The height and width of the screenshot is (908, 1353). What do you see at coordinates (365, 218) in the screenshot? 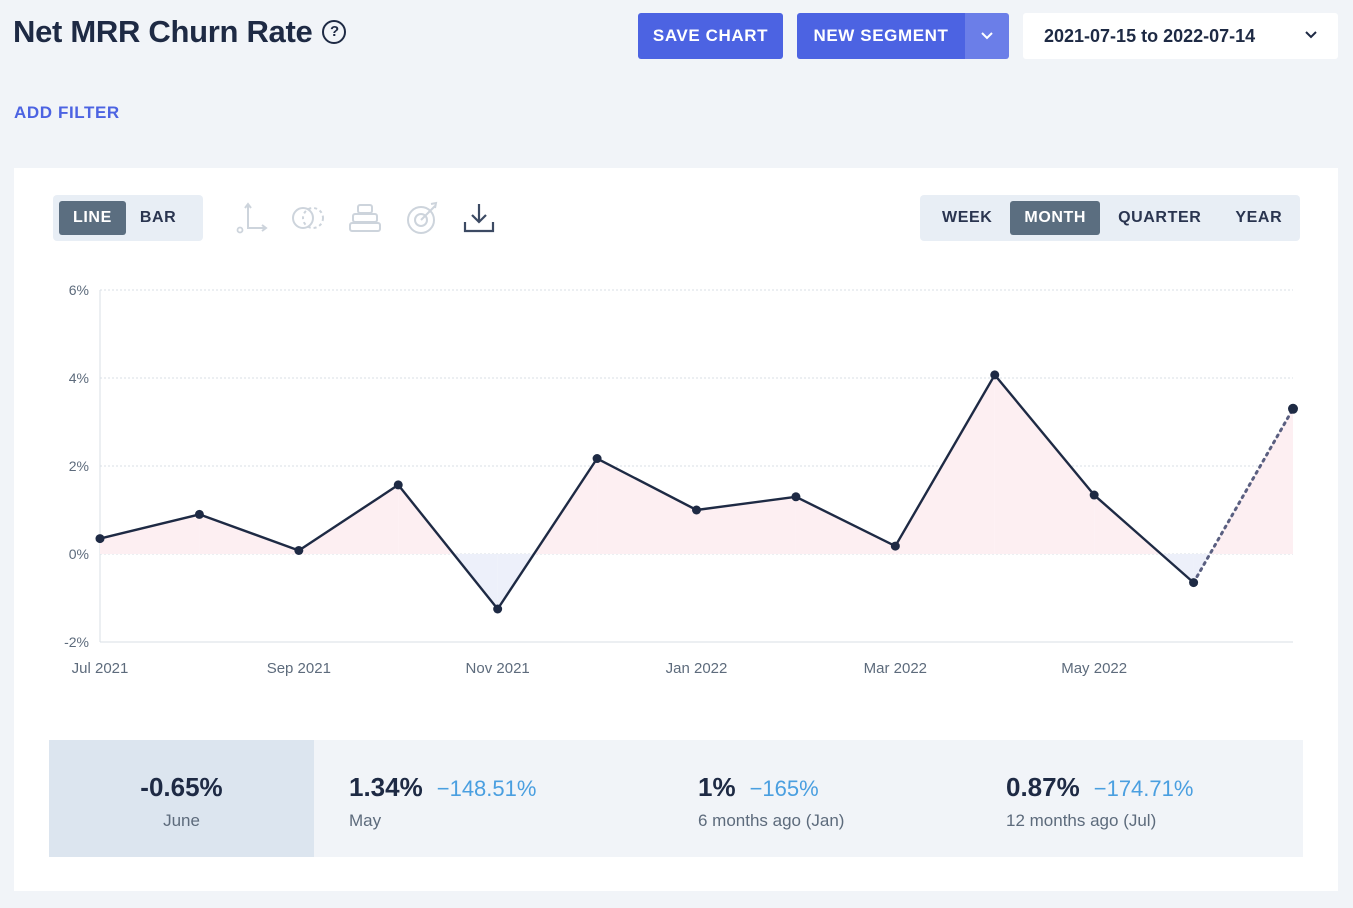
I see `stack-icon` at bounding box center [365, 218].